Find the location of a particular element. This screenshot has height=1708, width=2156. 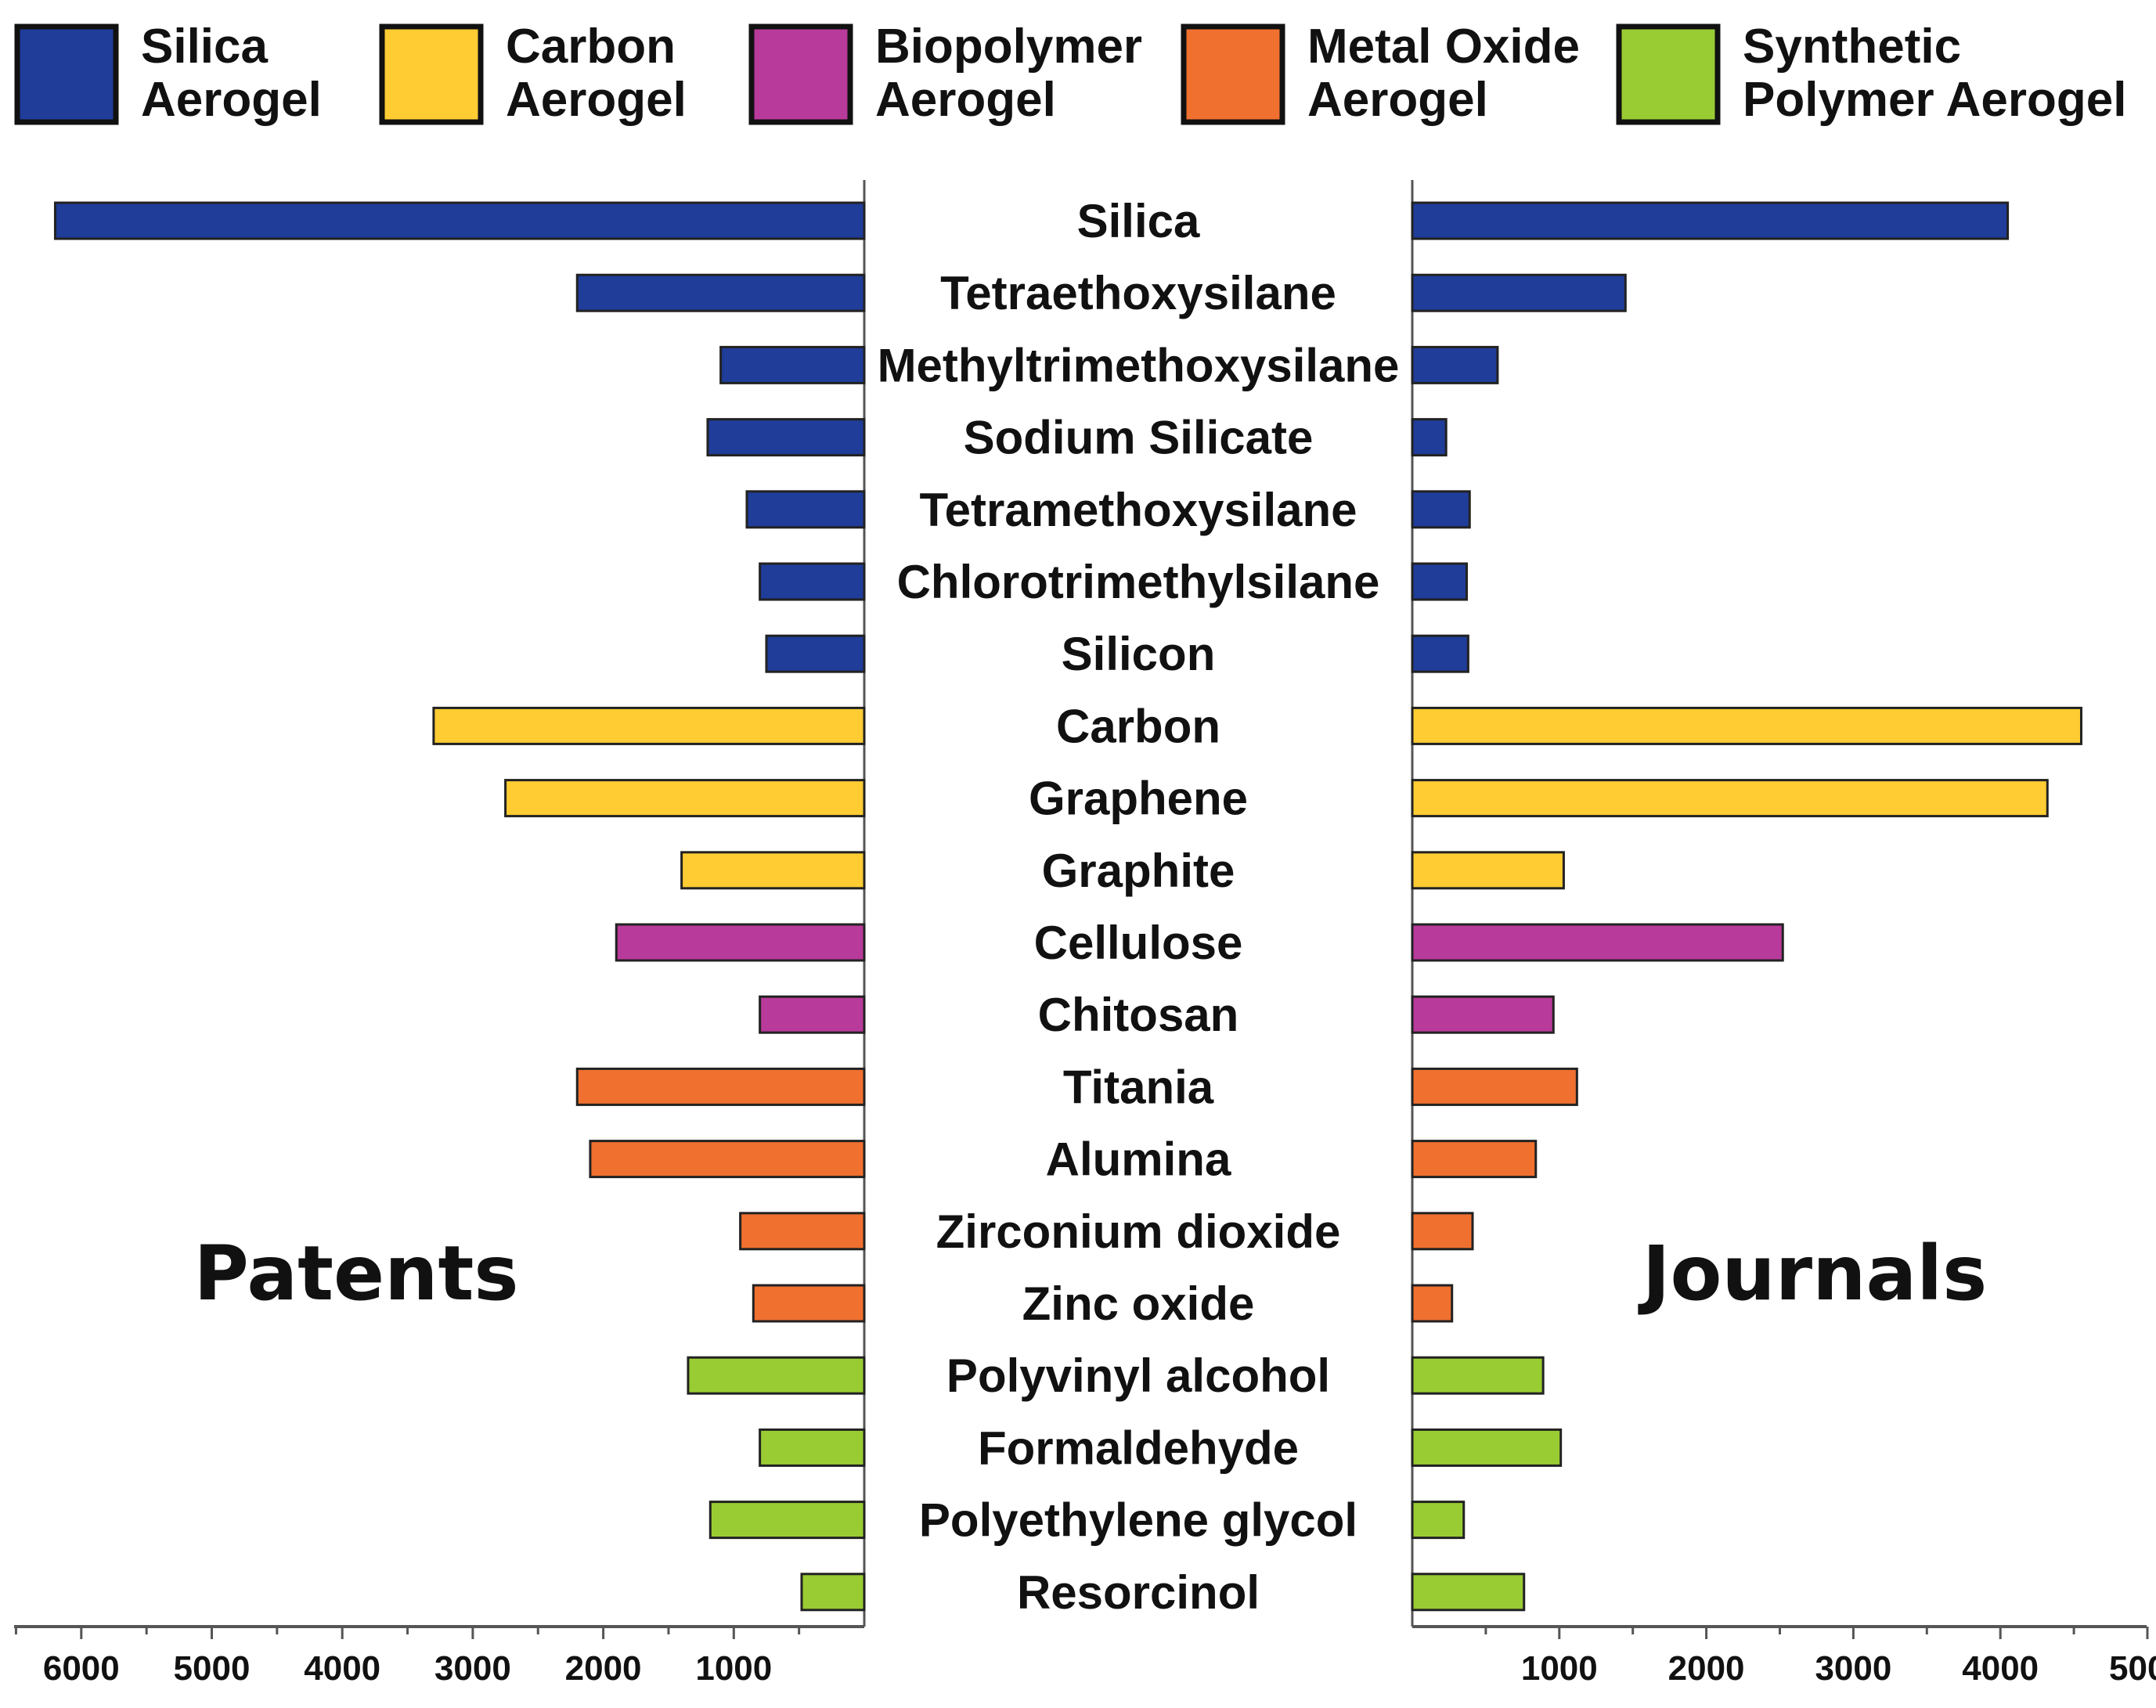

category-label: Graphite is located at coordinates (1138, 871).